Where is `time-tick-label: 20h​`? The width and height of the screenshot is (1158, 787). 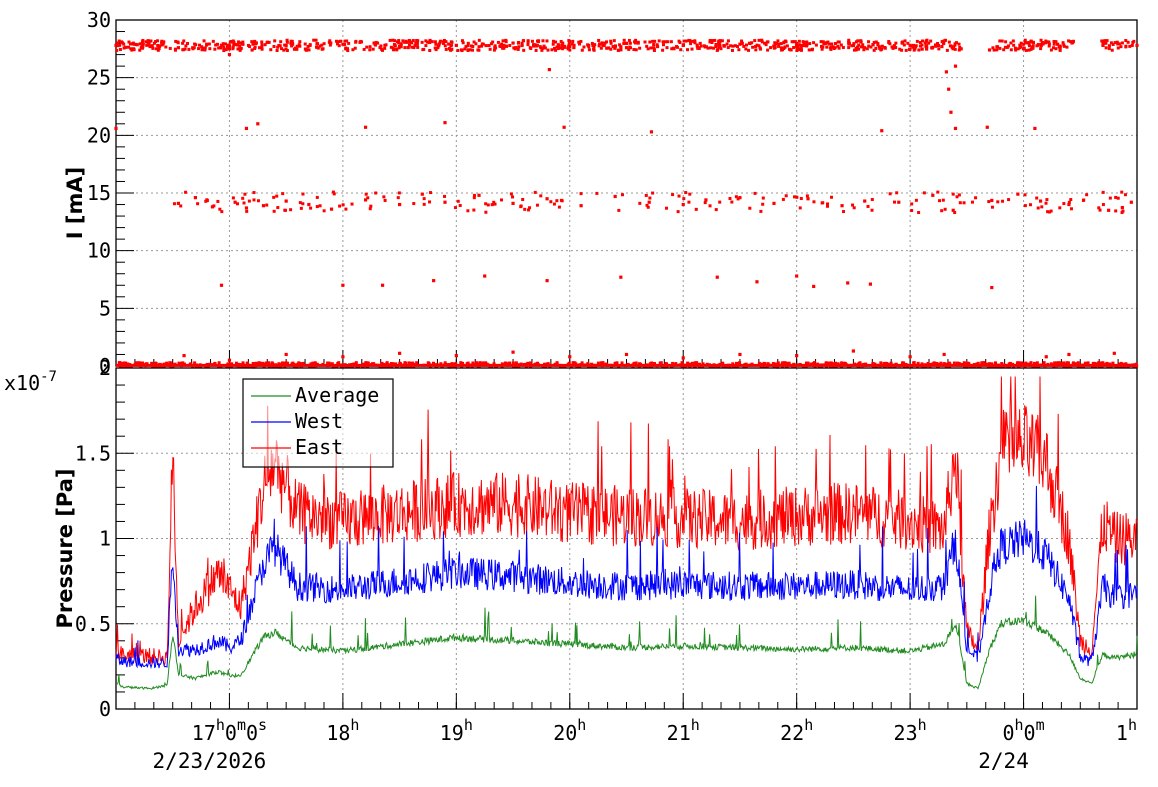
time-tick-label: 20h​ is located at coordinates (569, 730).